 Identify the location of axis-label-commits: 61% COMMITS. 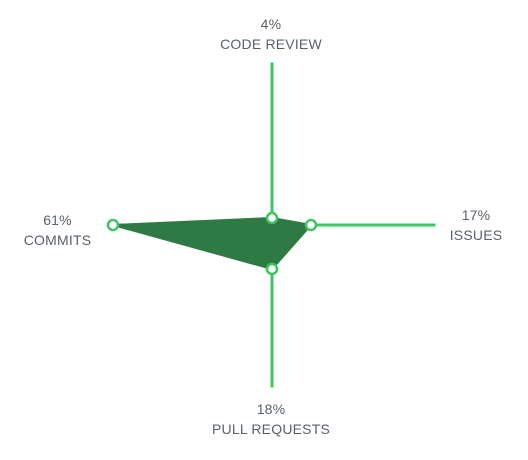
(57, 230).